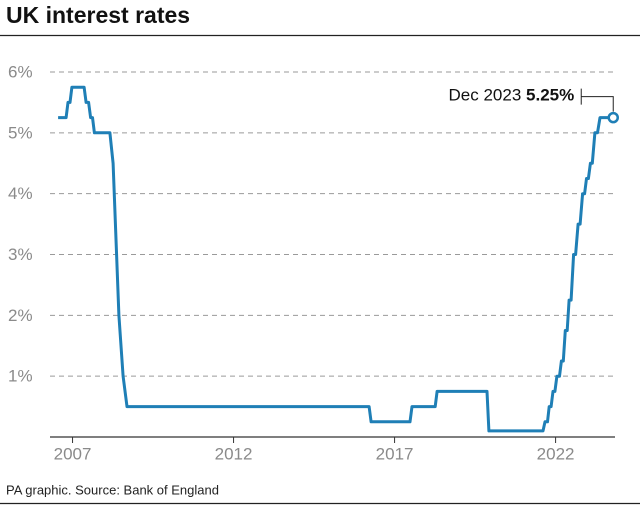  Describe the element at coordinates (550, 95) in the screenshot. I see `annotation-value: 5.25%` at that location.